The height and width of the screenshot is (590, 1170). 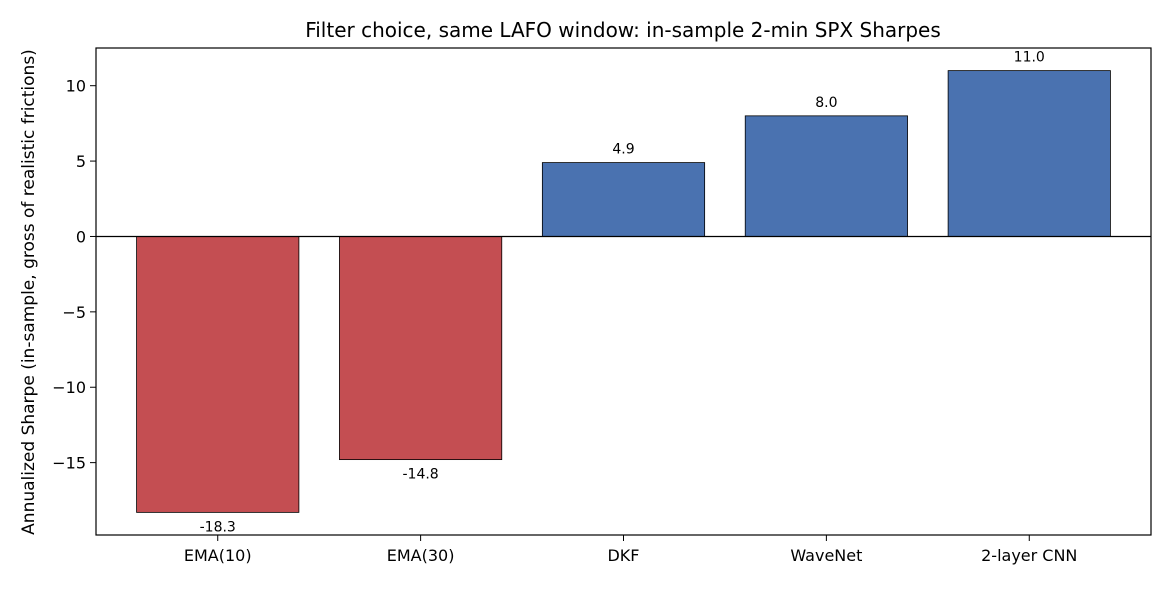 I want to click on data-label: 11.0, so click(x=1029, y=58).